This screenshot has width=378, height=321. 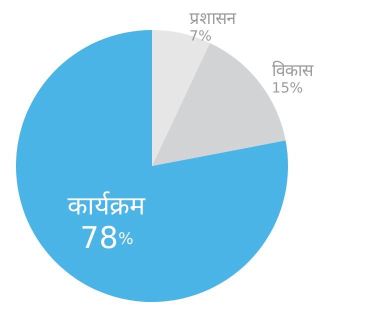 What do you see at coordinates (107, 205) in the screenshot?
I see `slice-label: कार्यक्रम` at bounding box center [107, 205].